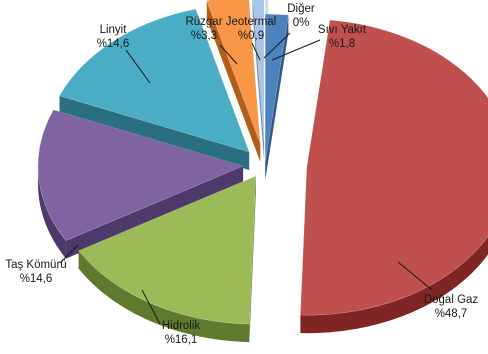  Describe the element at coordinates (342, 44) in the screenshot. I see `slice-label-value-s-v-yak-t: %1,8` at that location.